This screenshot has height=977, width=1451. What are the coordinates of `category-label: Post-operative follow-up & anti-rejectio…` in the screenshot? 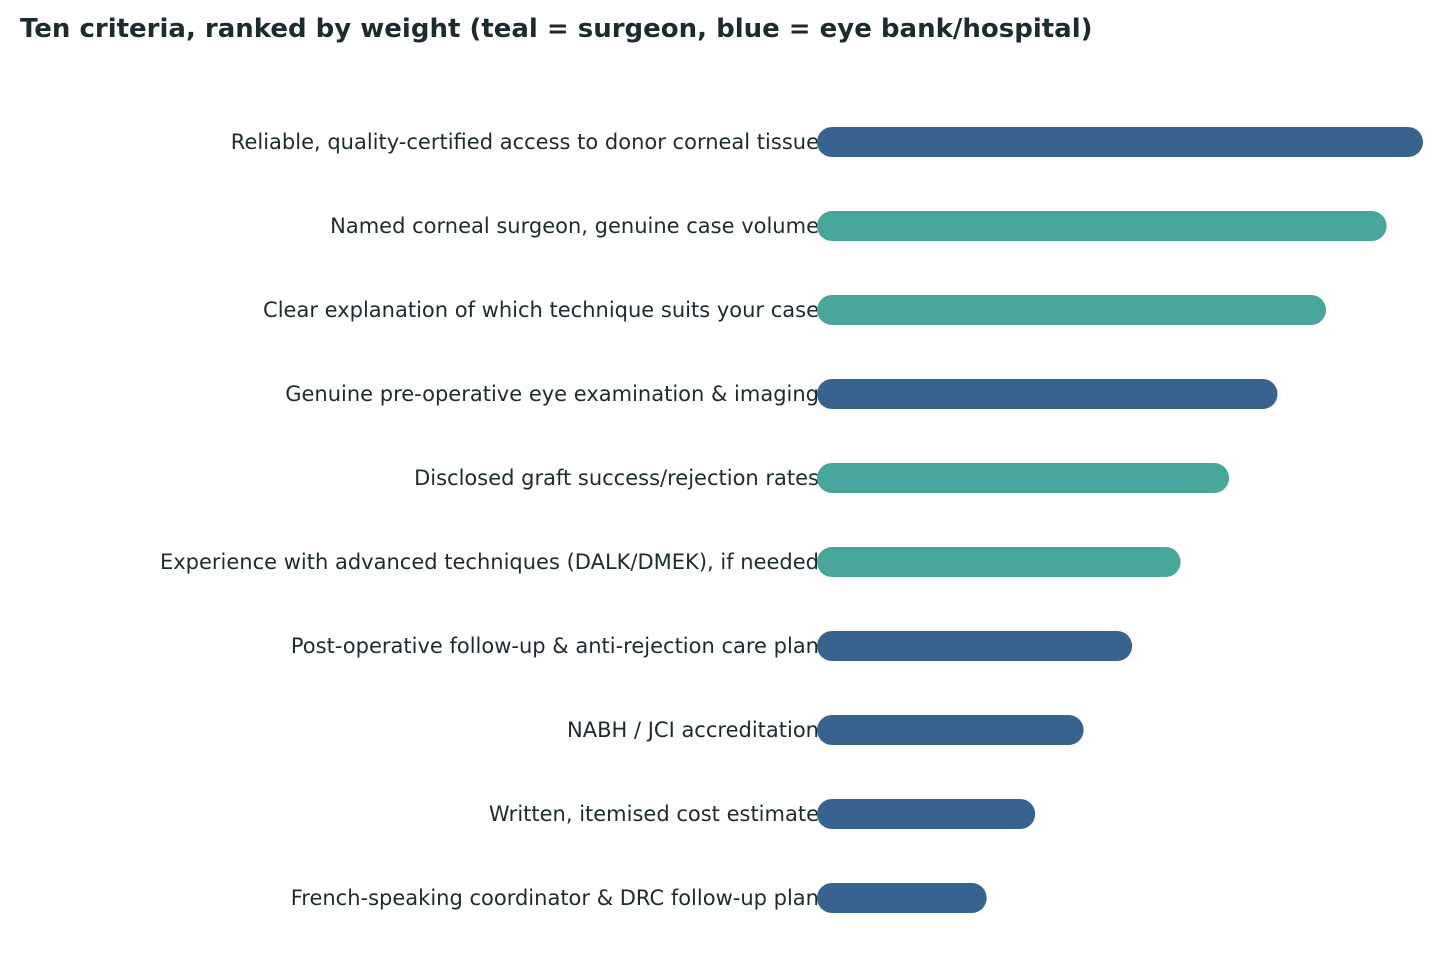 It's located at (555, 646).